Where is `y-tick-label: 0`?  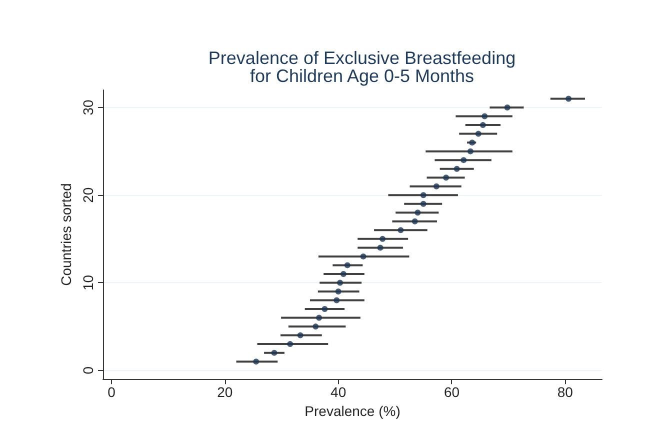
y-tick-label: 0 is located at coordinates (88, 370).